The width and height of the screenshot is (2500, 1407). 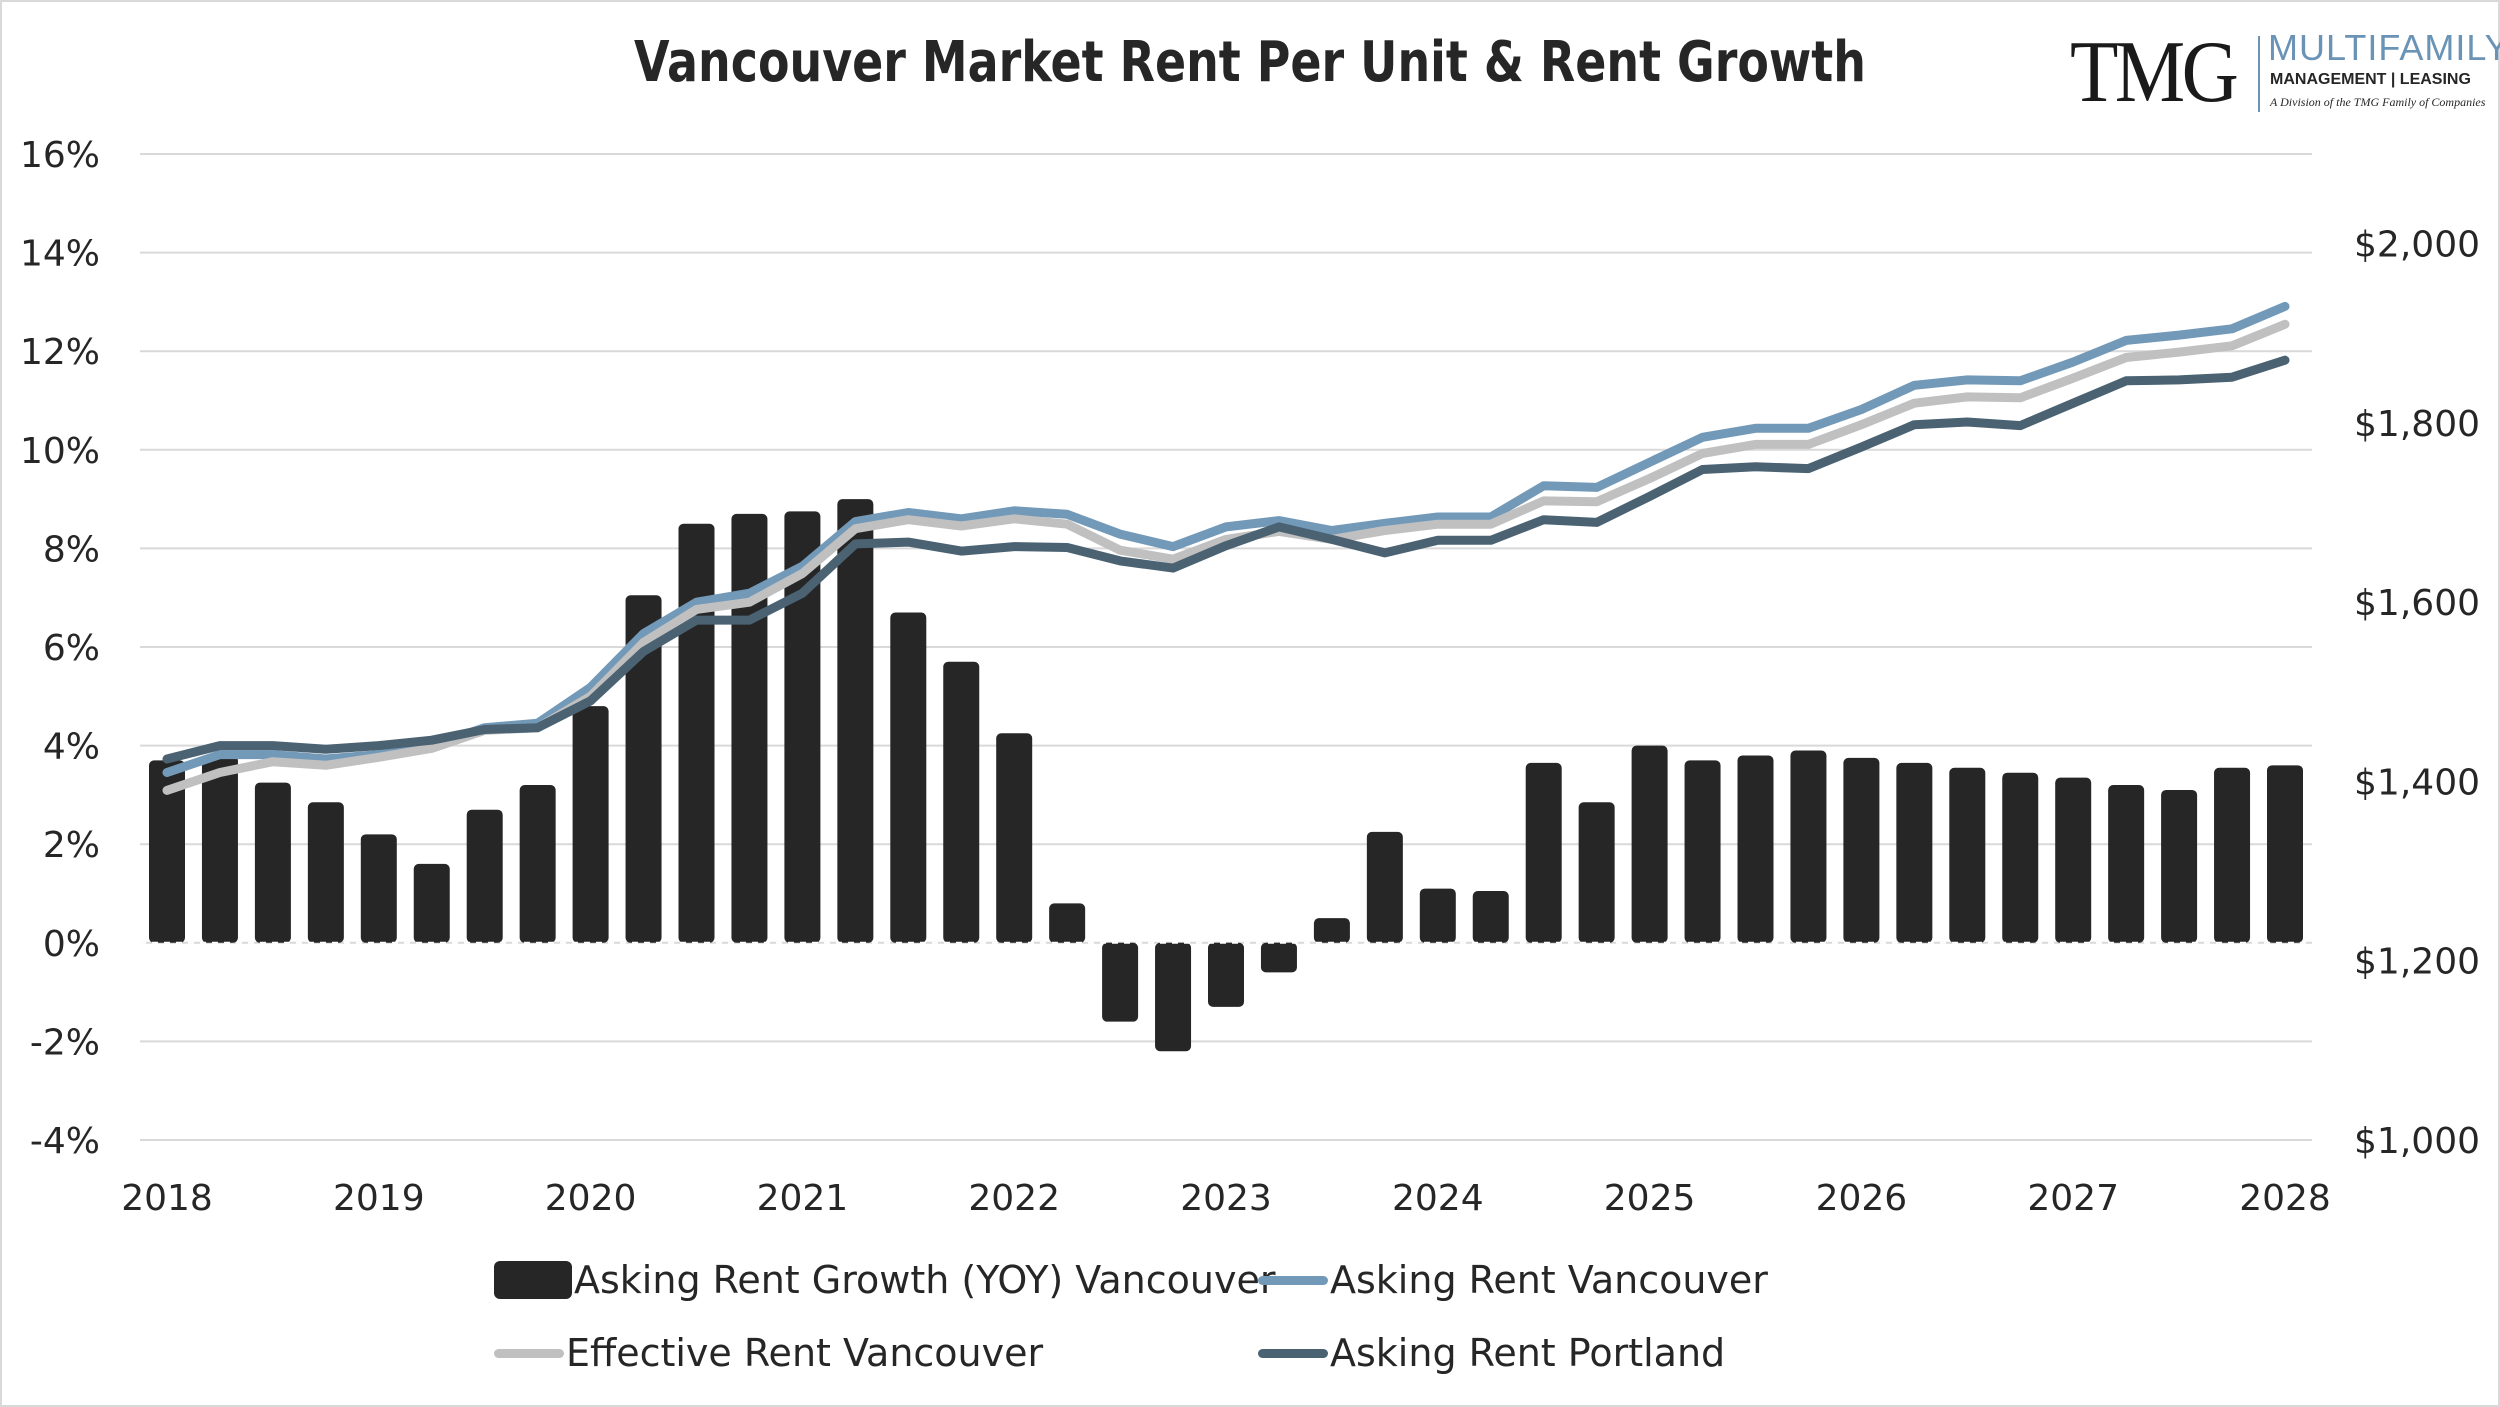 What do you see at coordinates (1226, 1198) in the screenshot?
I see `x-tick-label-2023: 2023` at bounding box center [1226, 1198].